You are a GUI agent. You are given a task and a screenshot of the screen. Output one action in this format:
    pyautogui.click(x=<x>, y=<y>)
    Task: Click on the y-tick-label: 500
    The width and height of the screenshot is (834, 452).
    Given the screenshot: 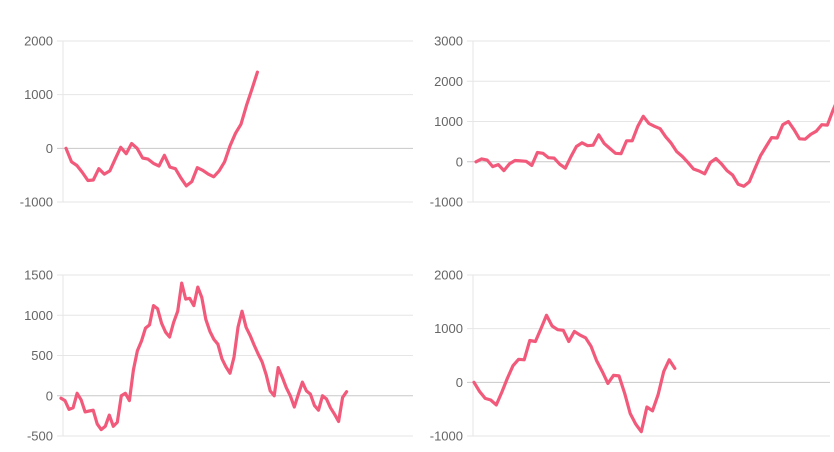 What is the action you would take?
    pyautogui.click(x=42, y=355)
    